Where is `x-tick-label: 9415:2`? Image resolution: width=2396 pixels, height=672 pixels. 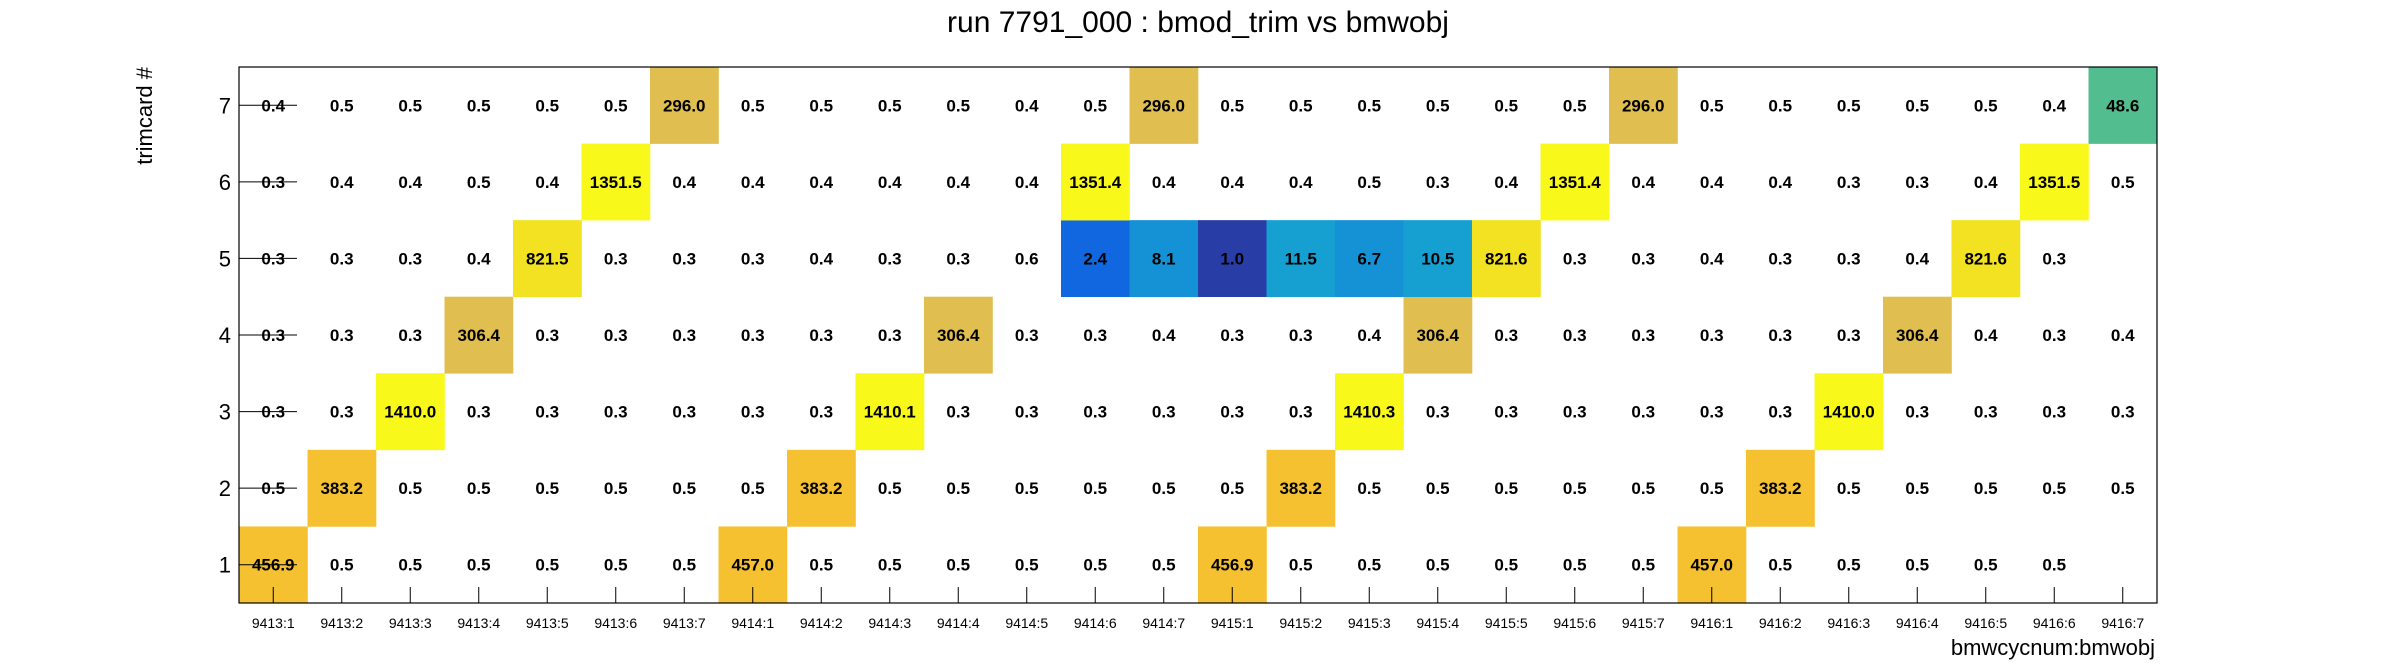
x-tick-label: 9415:2 is located at coordinates (1300, 623).